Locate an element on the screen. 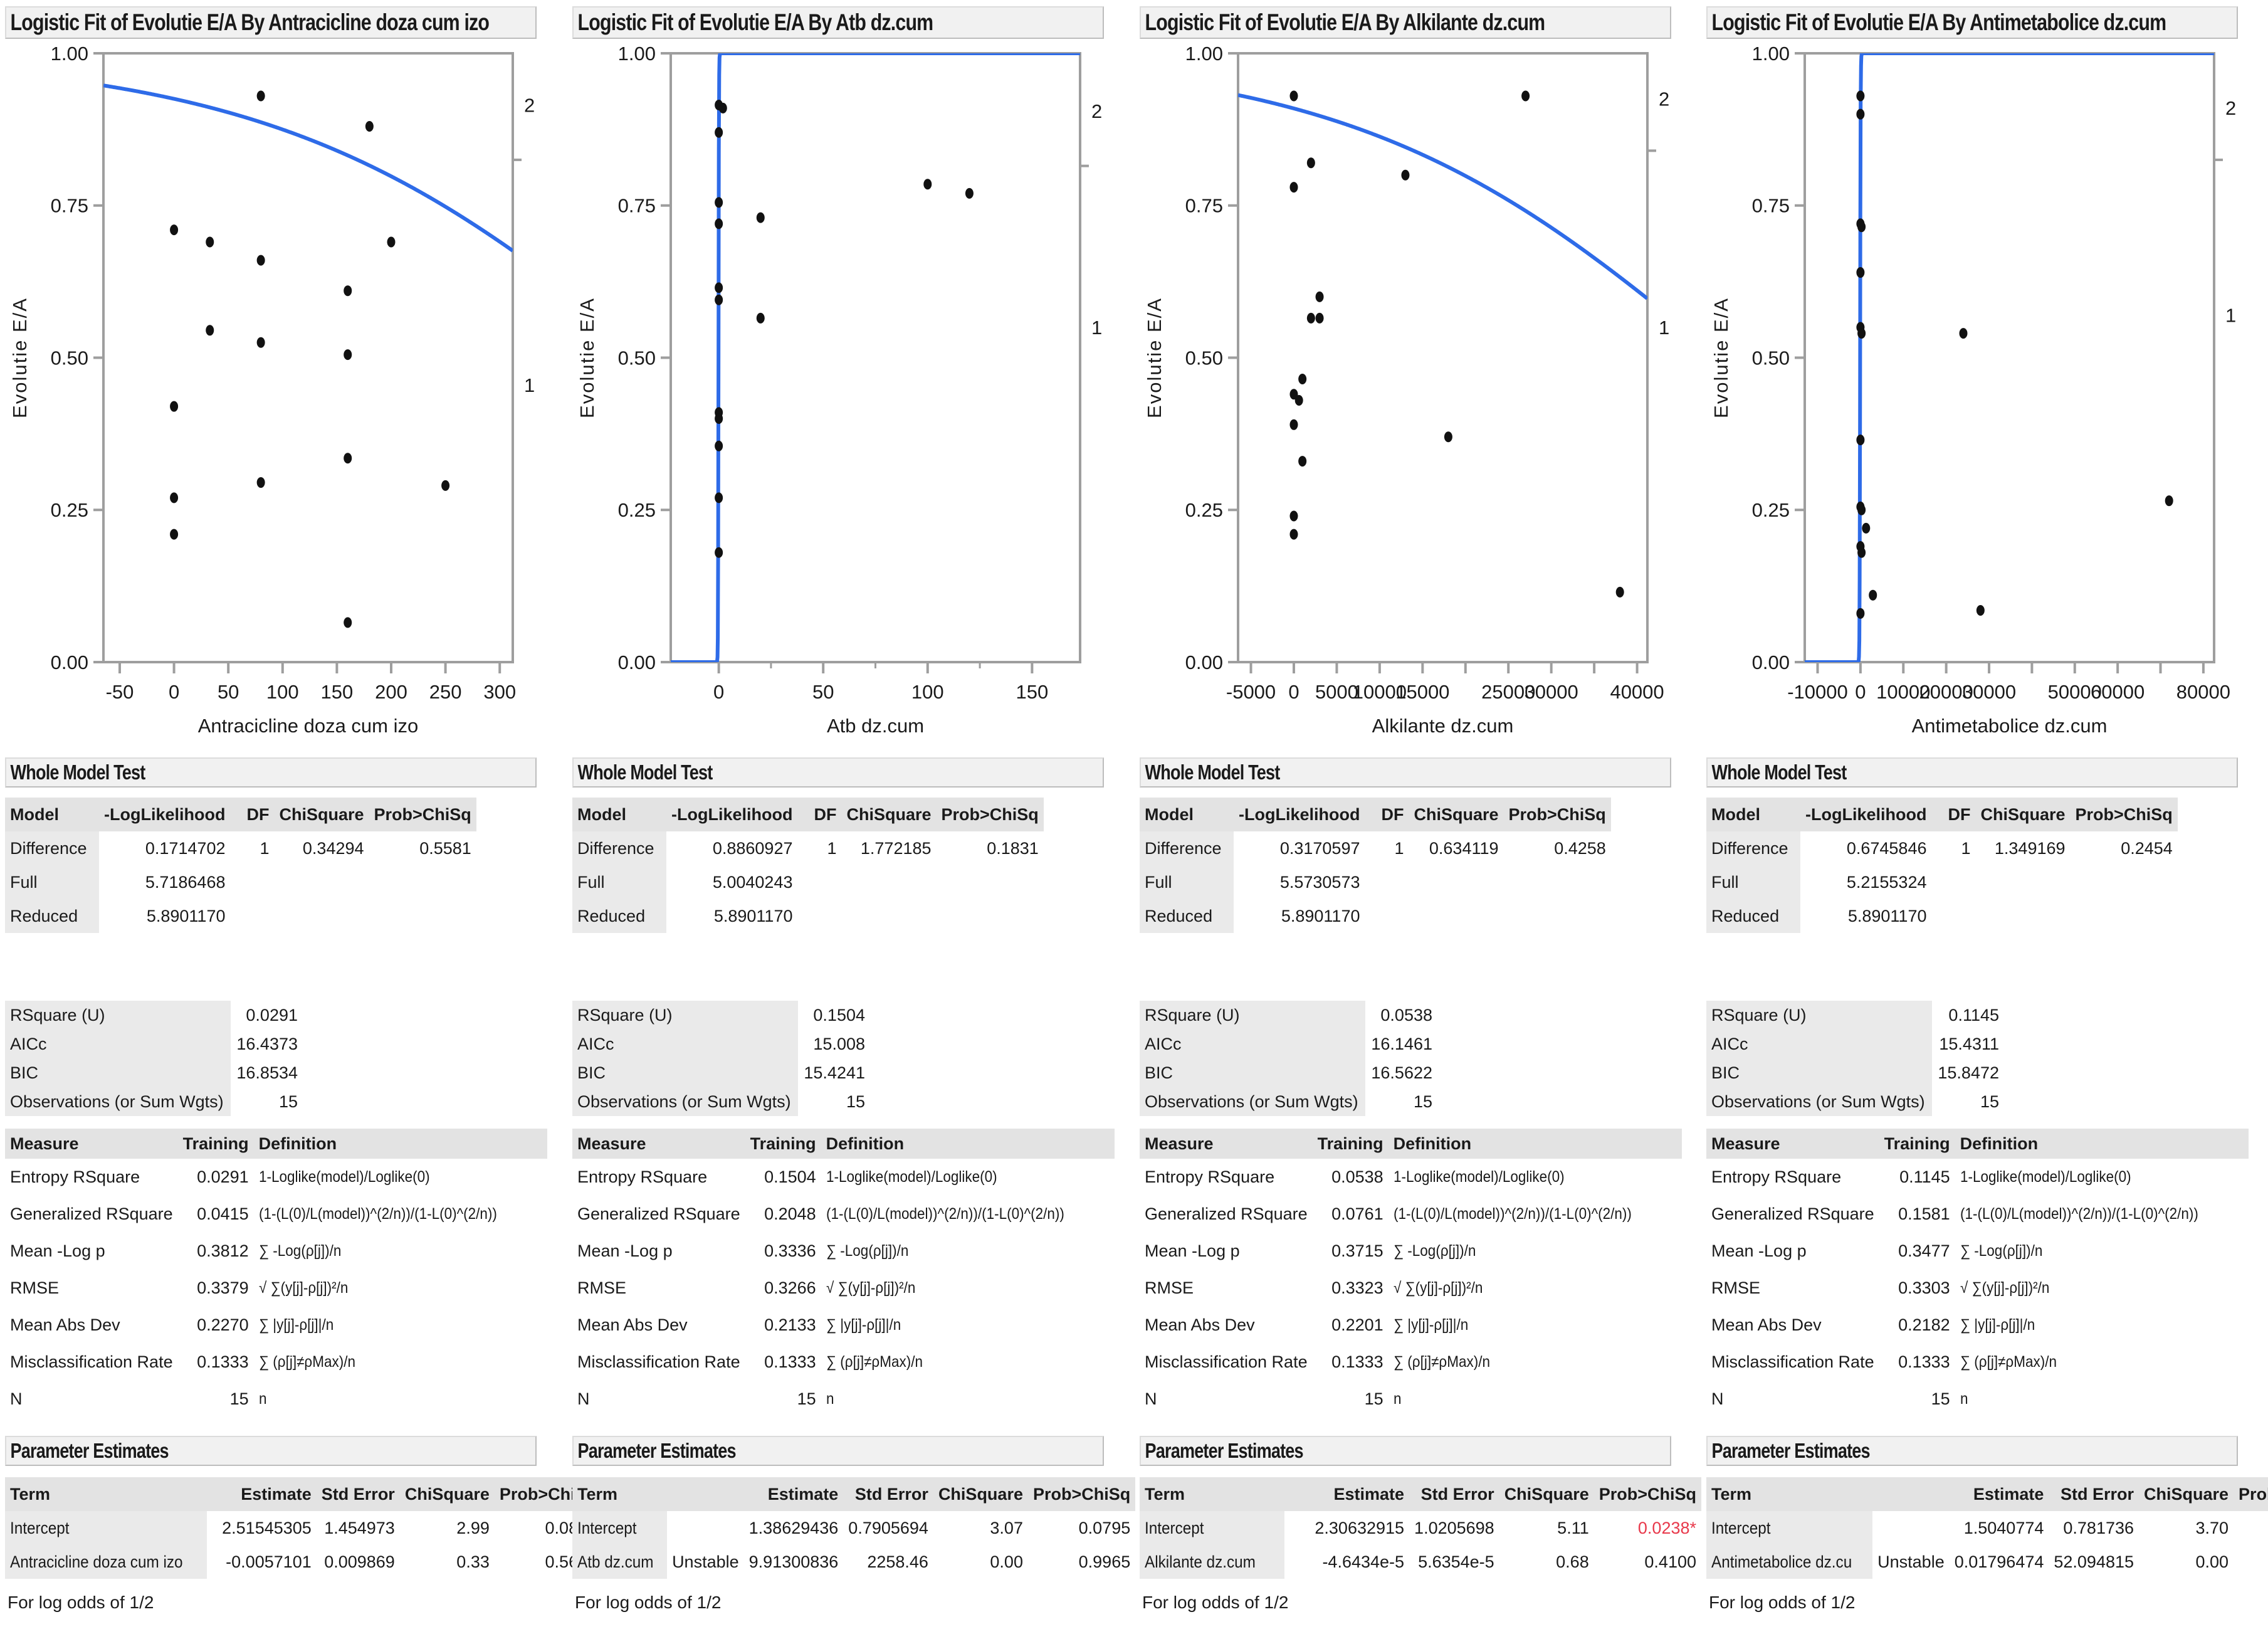 The width and height of the screenshot is (2268, 1644). log-odds-footnote: For log odds of 1/2 is located at coordinates (1783, 1602).